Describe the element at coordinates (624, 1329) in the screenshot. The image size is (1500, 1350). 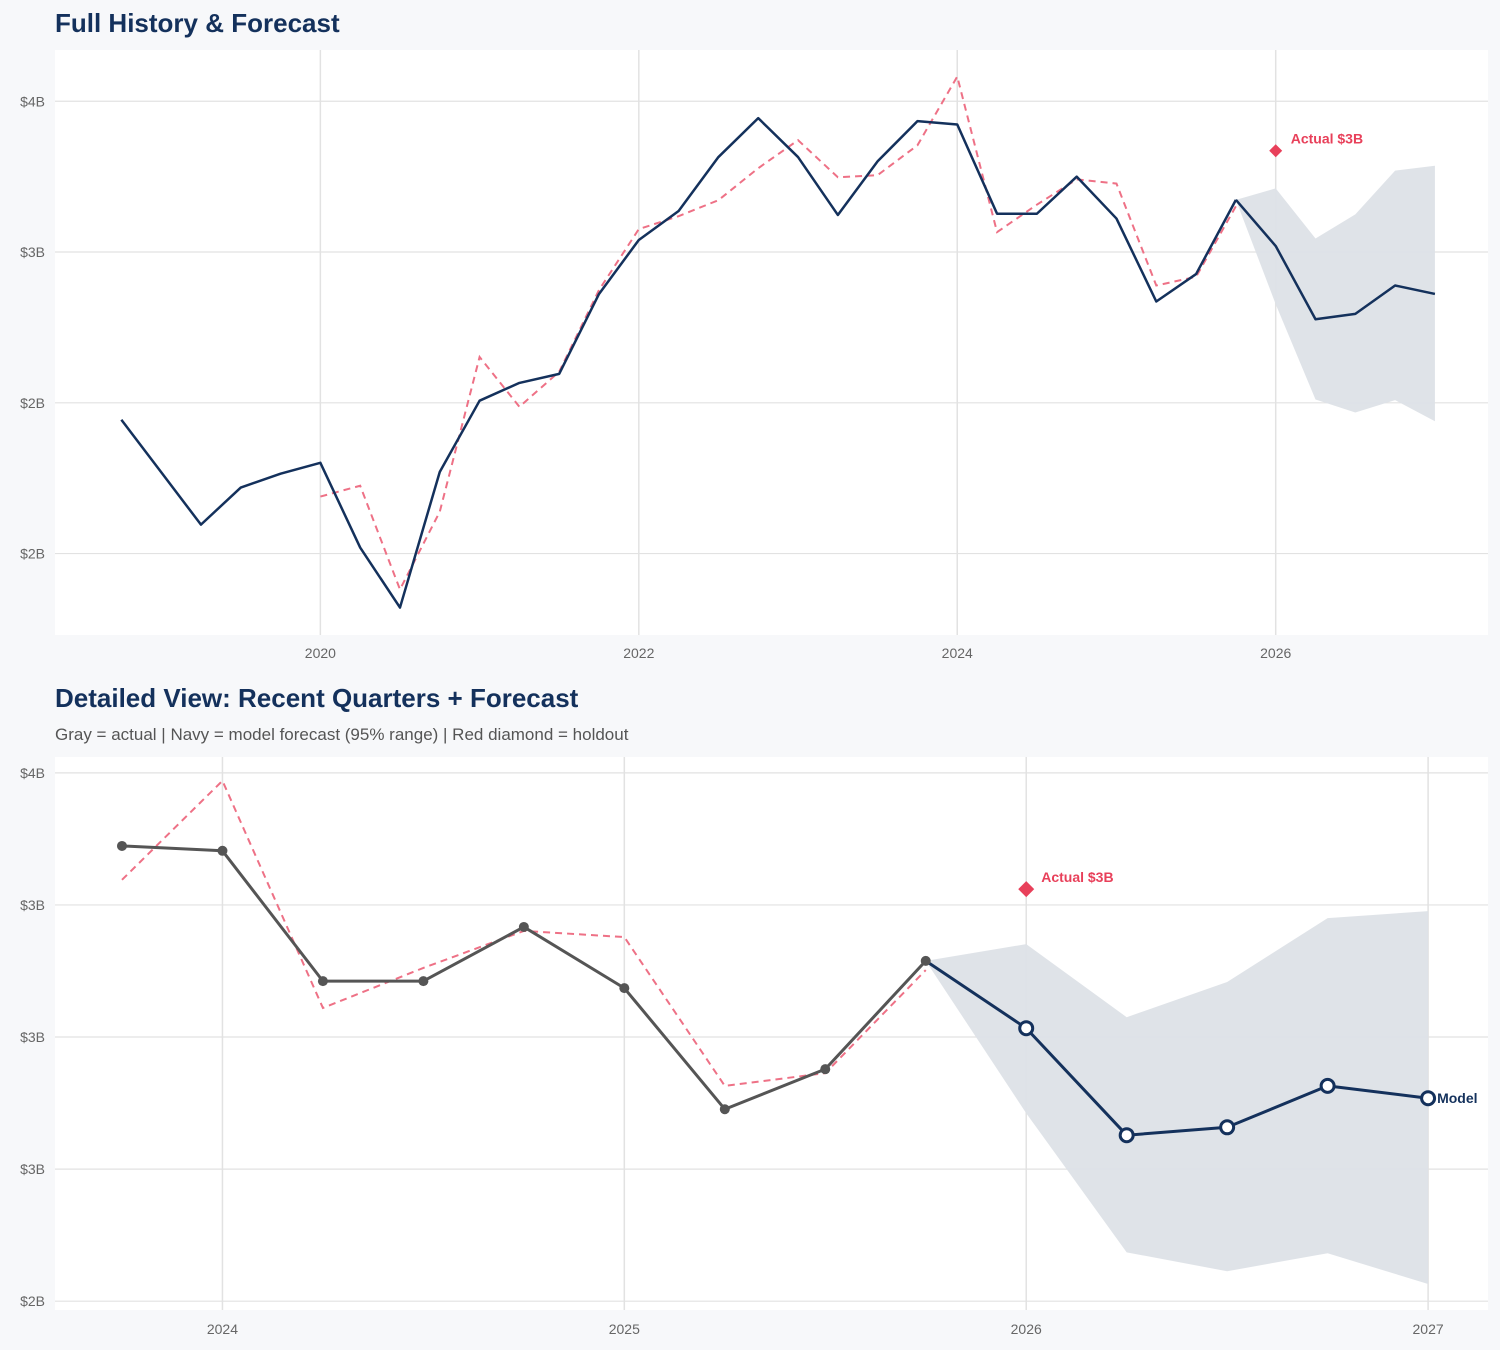
I see `x-tick-label: 2025` at that location.